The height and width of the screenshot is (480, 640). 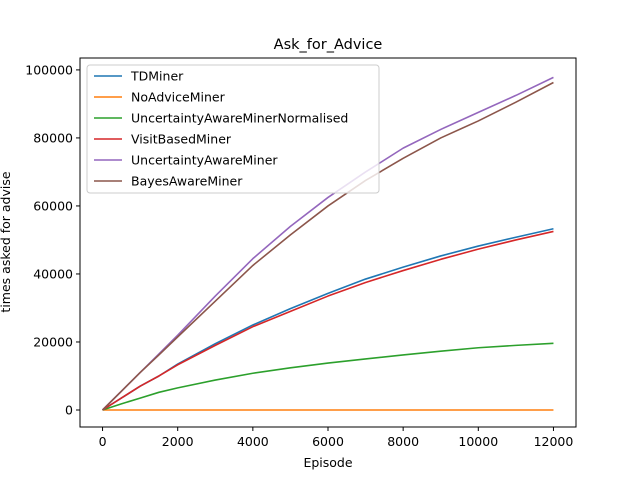 I want to click on legend-label: NoAdviceMiner, so click(x=178, y=97).